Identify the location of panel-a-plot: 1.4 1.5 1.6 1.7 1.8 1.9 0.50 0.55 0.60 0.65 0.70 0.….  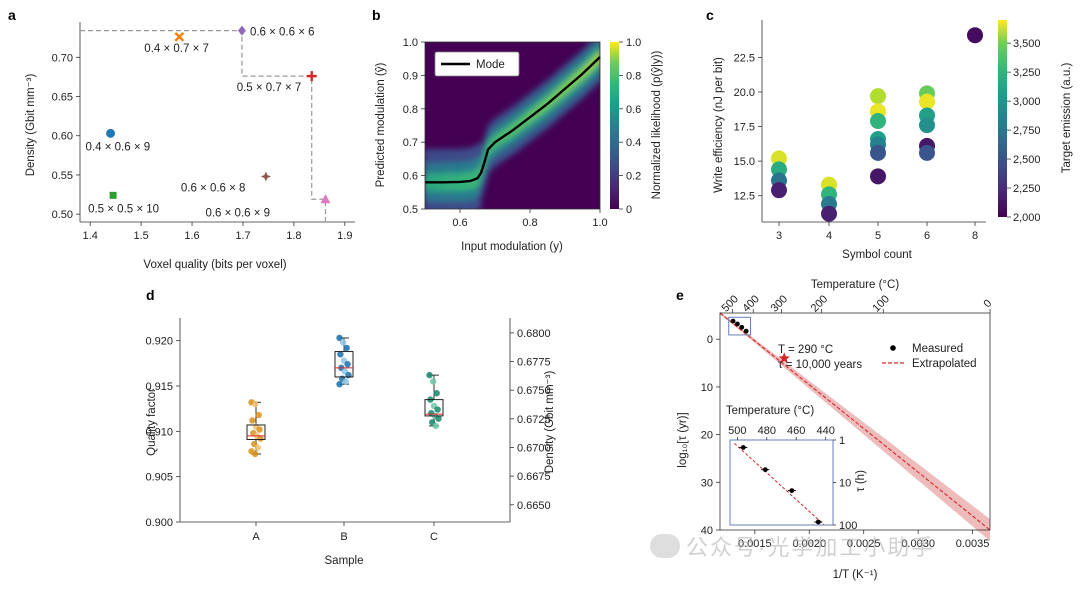
(203, 132).